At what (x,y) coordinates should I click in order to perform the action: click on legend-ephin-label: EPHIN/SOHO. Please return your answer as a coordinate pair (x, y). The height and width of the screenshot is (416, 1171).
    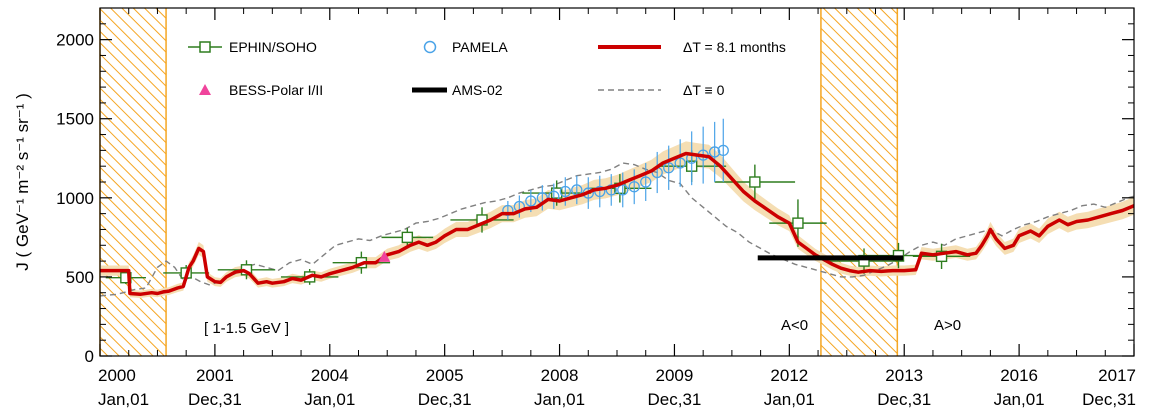
    Looking at the image, I should click on (273, 47).